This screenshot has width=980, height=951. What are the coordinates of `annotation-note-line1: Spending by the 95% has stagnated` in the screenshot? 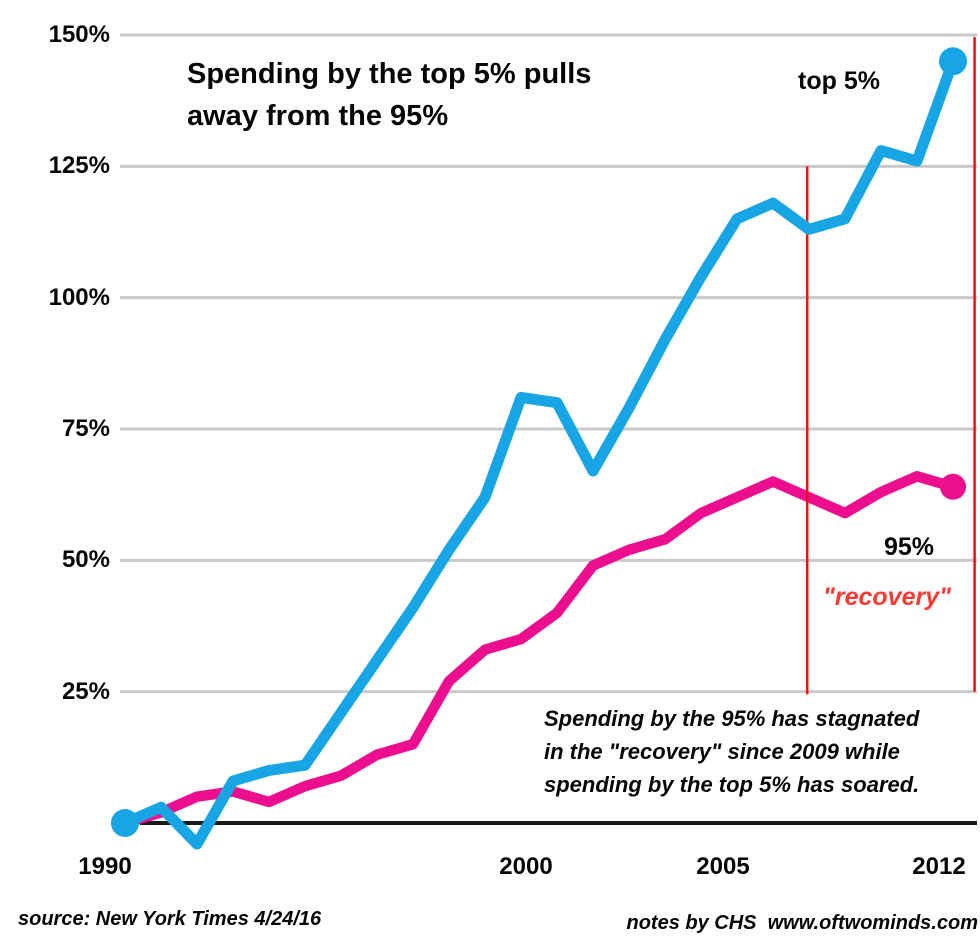 It's located at (732, 718).